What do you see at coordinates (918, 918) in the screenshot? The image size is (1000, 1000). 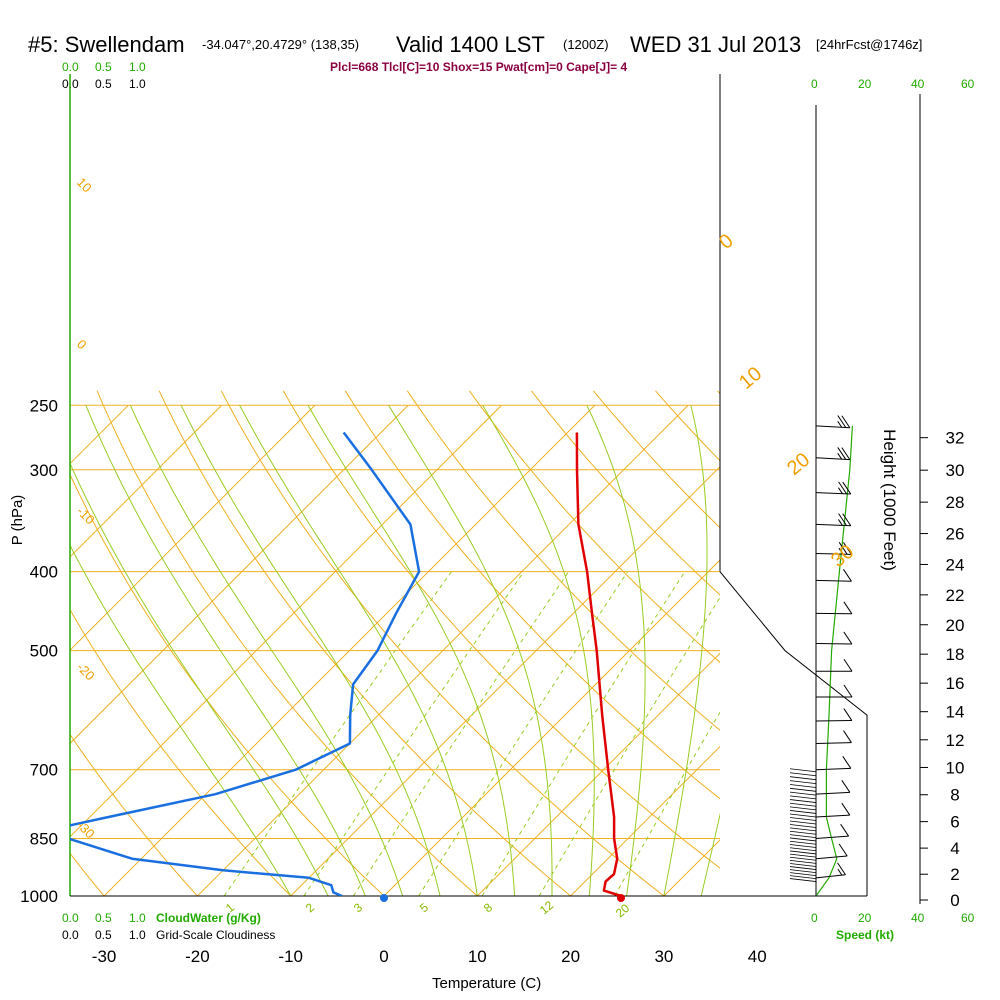 I see `speed-tick-bottom-2: 40` at bounding box center [918, 918].